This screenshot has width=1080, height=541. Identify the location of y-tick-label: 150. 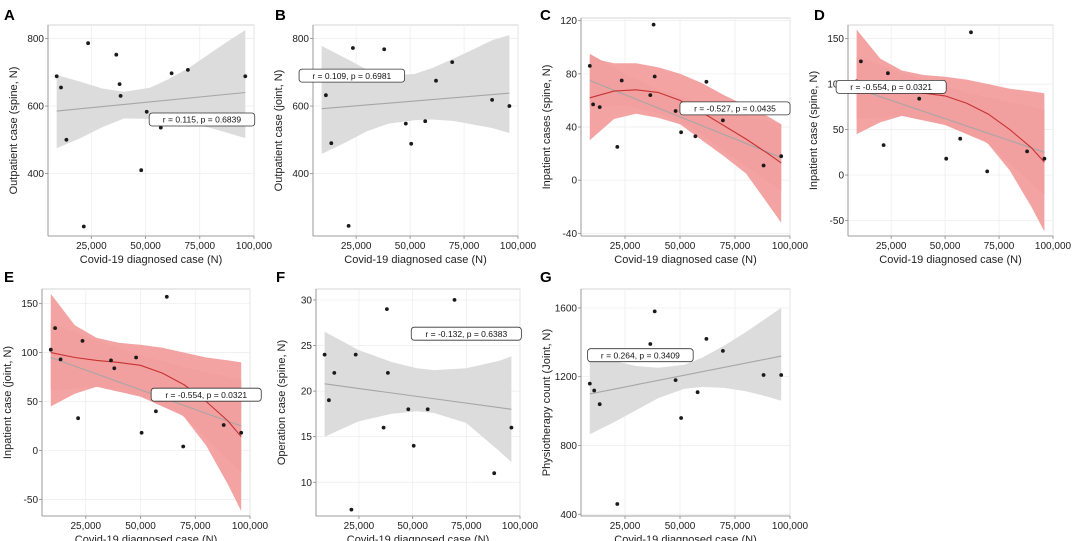
(835, 39).